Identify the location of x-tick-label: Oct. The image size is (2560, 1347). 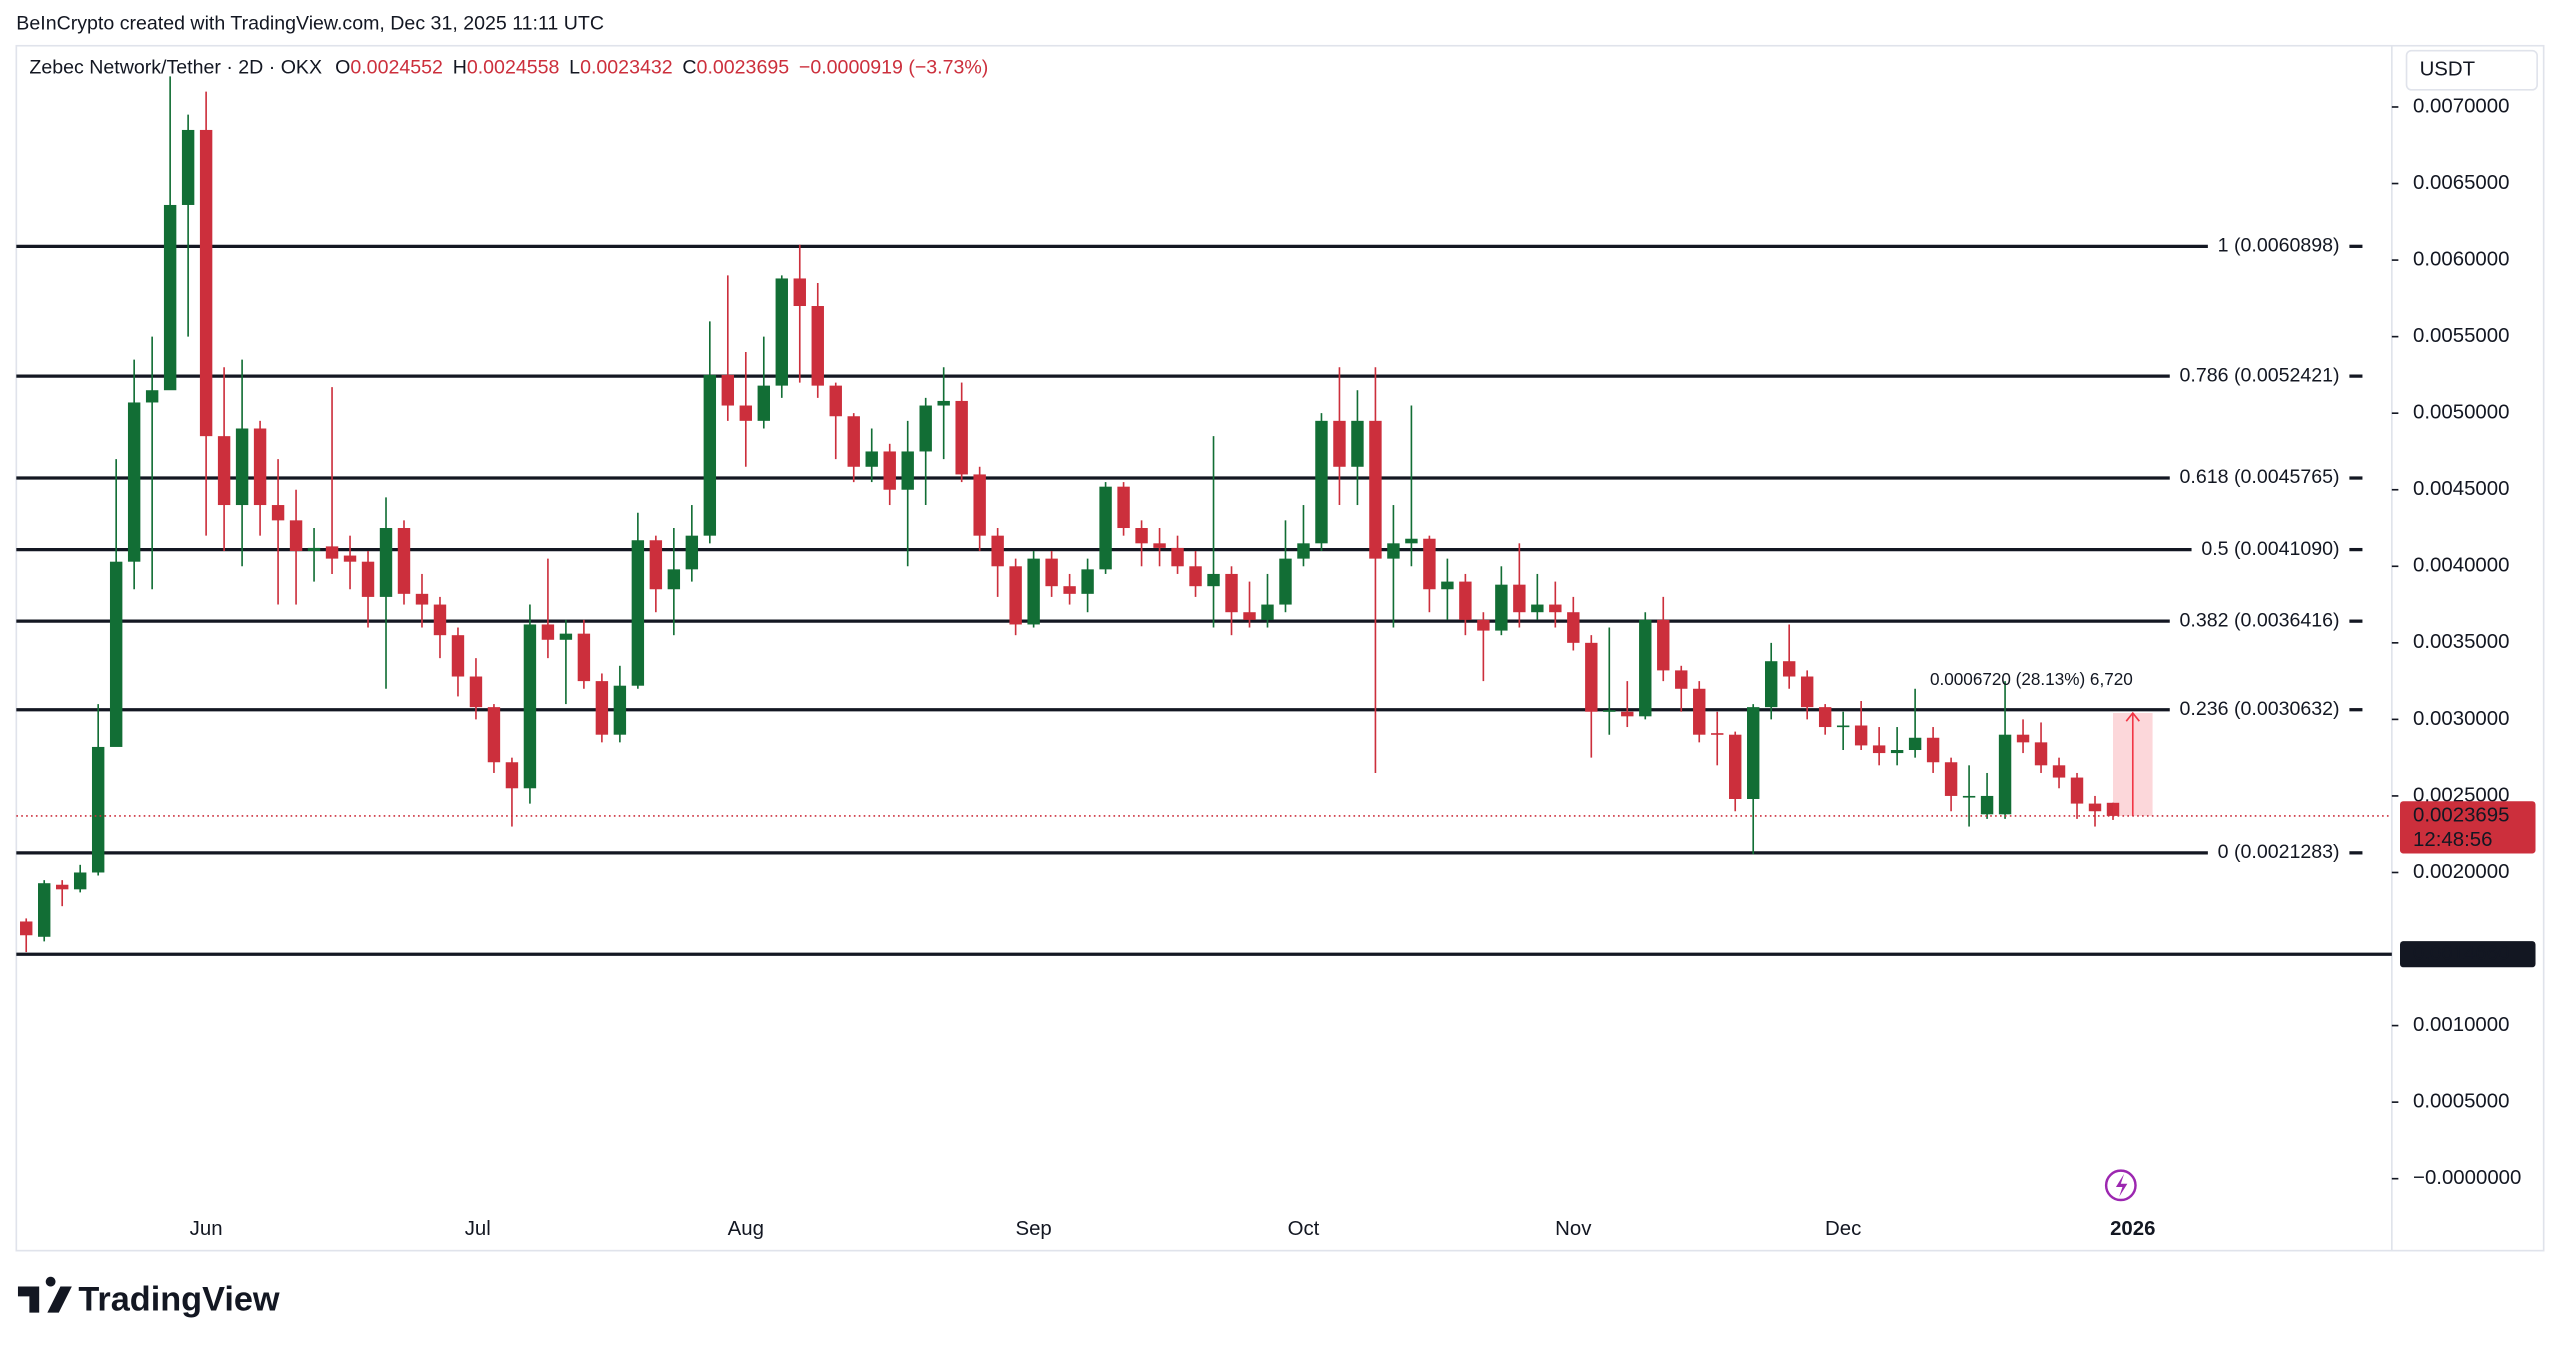
(1304, 1229).